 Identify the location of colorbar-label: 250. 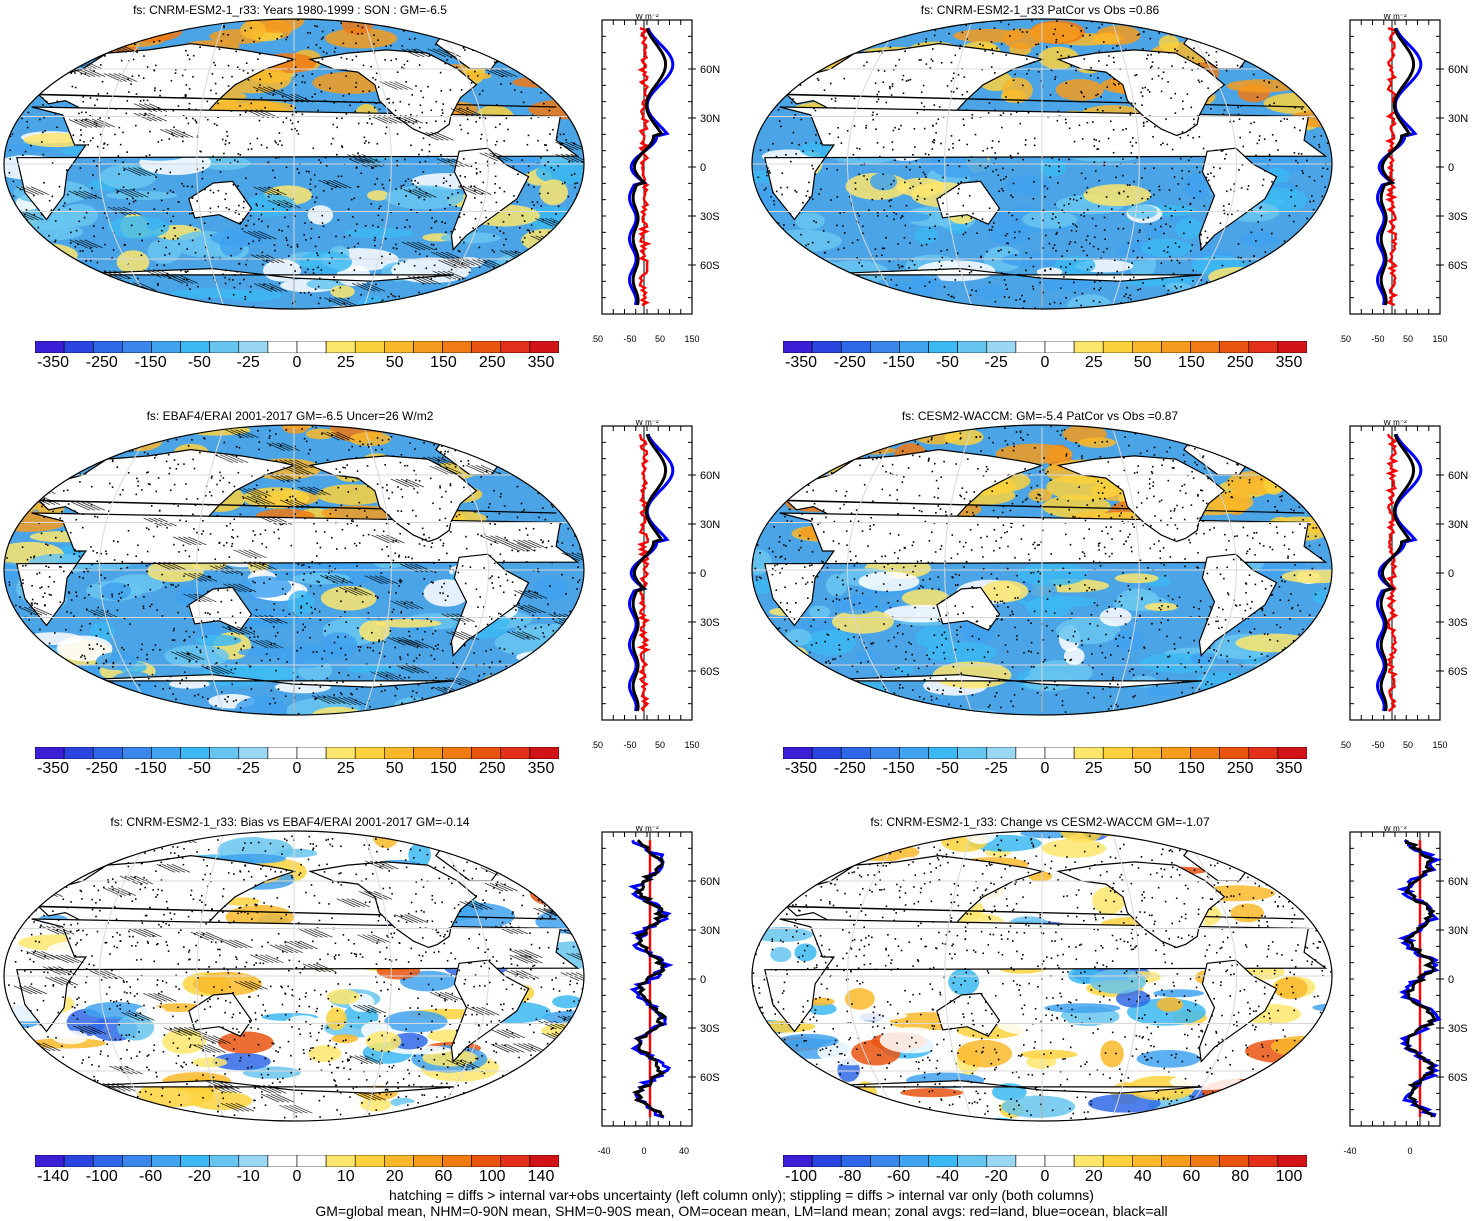
(492, 768).